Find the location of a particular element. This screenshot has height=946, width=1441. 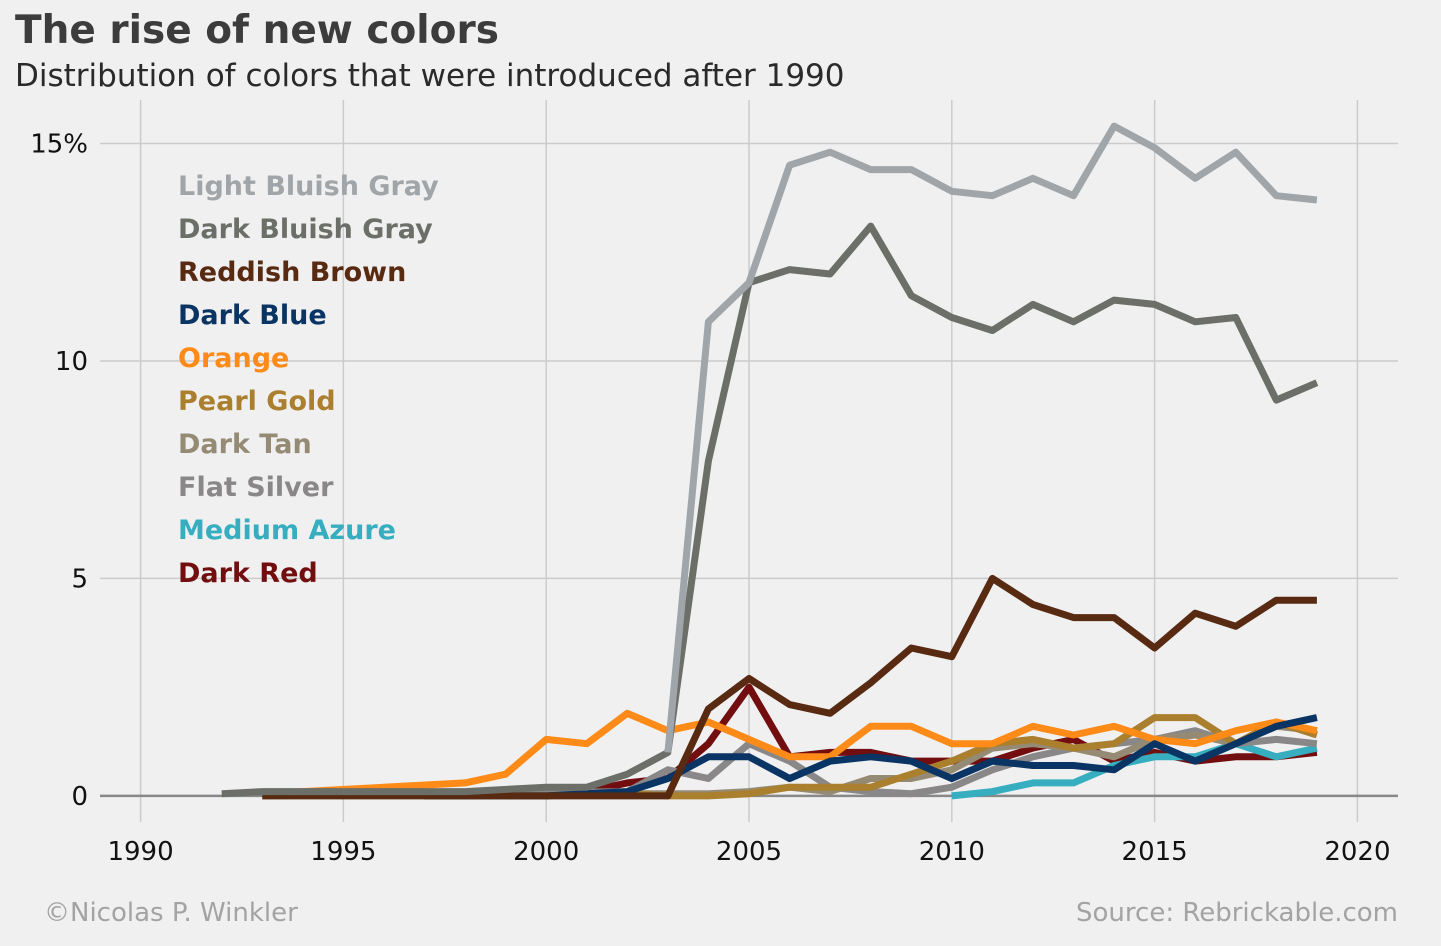

x-tick-label: 2010 is located at coordinates (952, 852).